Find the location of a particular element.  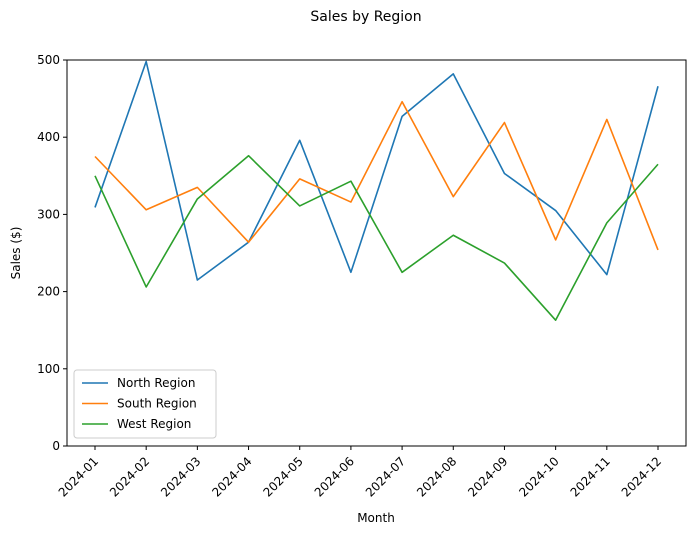

legend-box is located at coordinates (145, 404).